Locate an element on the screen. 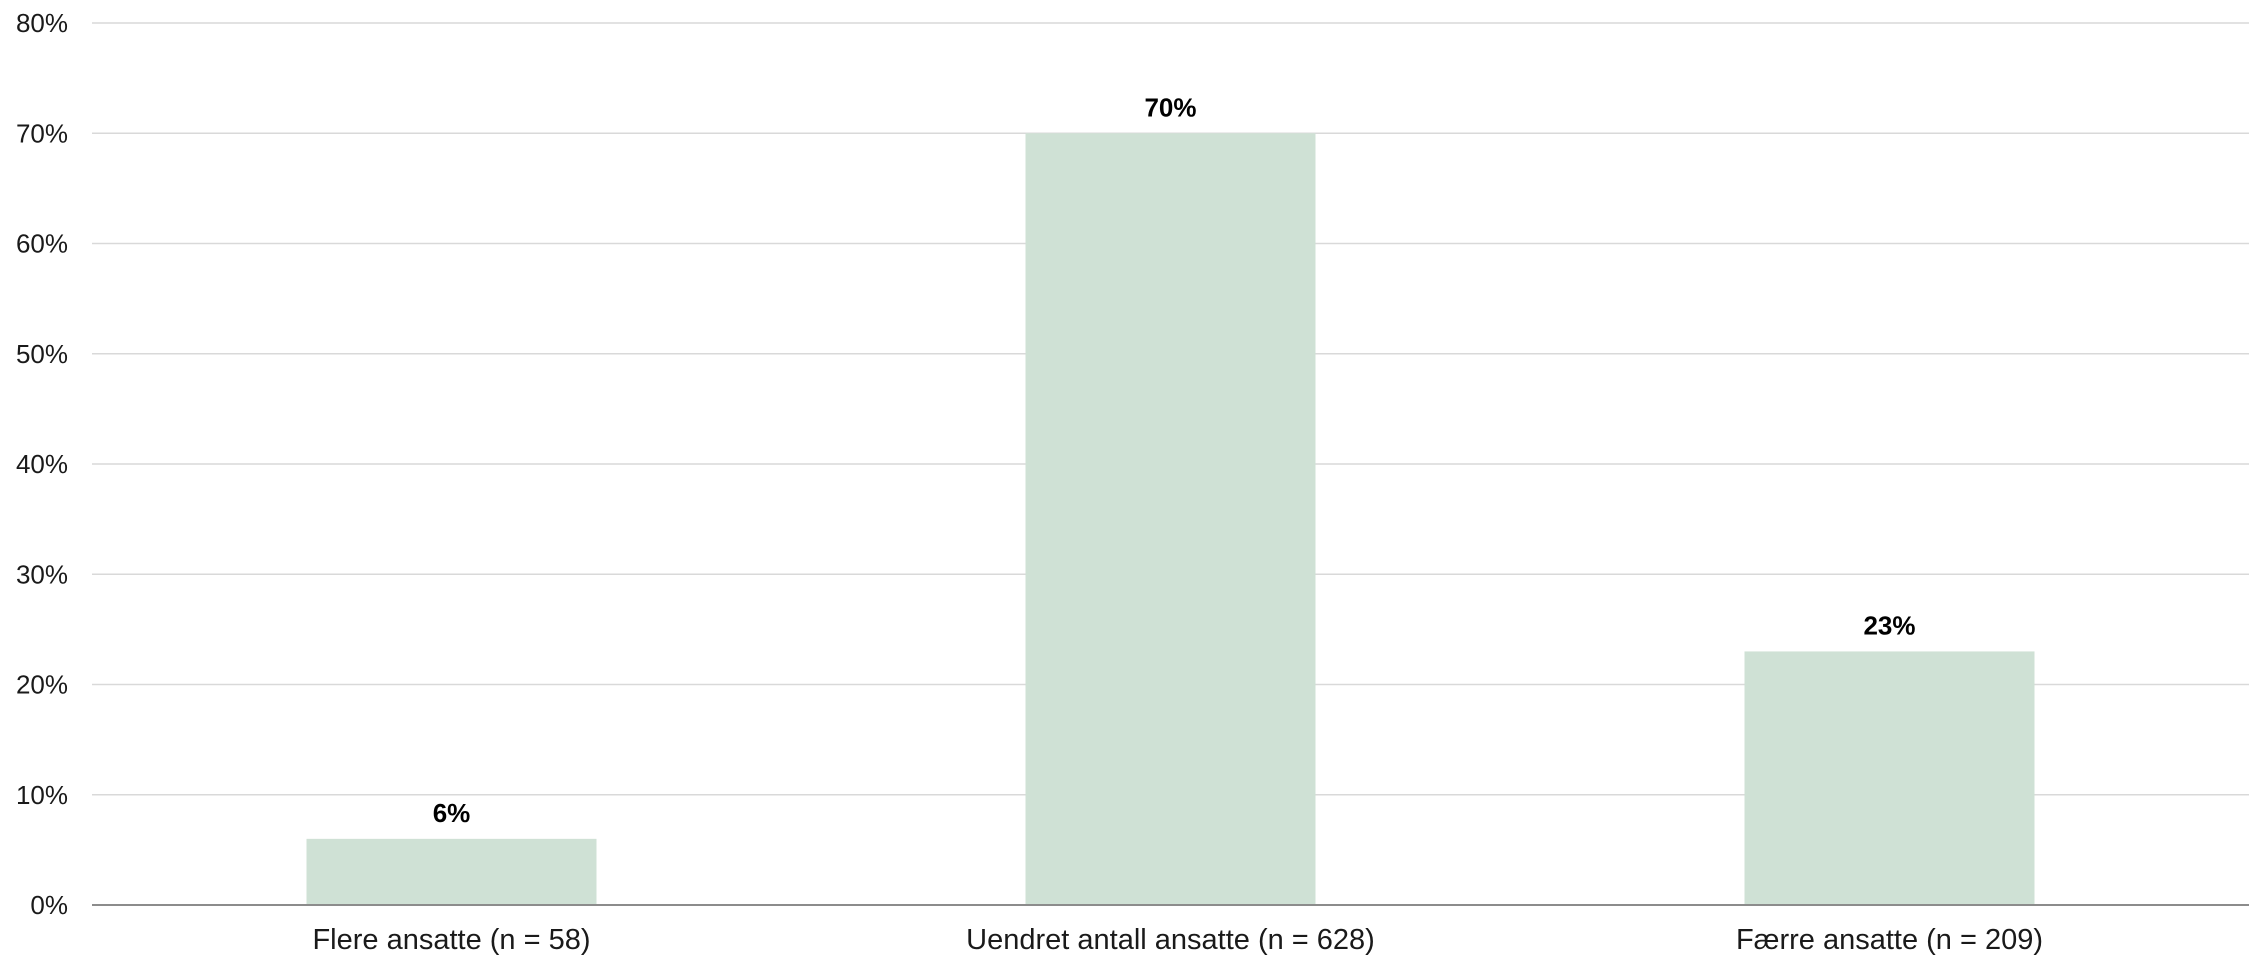 The image size is (2249, 957). x-category-label-1: Flere ansatte (n = 58) is located at coordinates (451, 940).